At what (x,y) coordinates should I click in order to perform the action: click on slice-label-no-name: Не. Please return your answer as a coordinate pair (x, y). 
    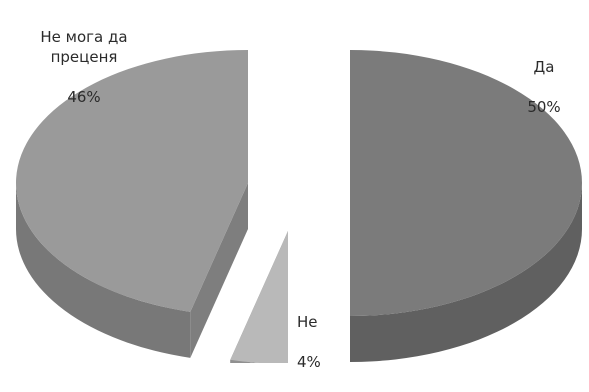
    Looking at the image, I should click on (307, 322).